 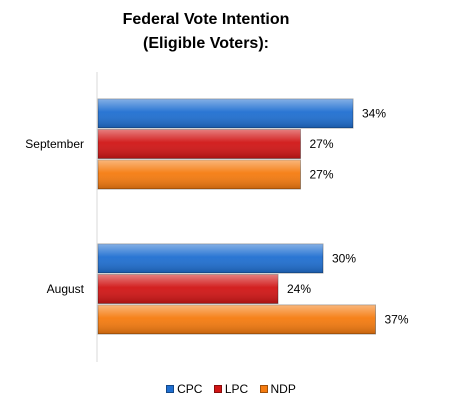 What do you see at coordinates (236, 389) in the screenshot?
I see `legend-label-lpc: LPC` at bounding box center [236, 389].